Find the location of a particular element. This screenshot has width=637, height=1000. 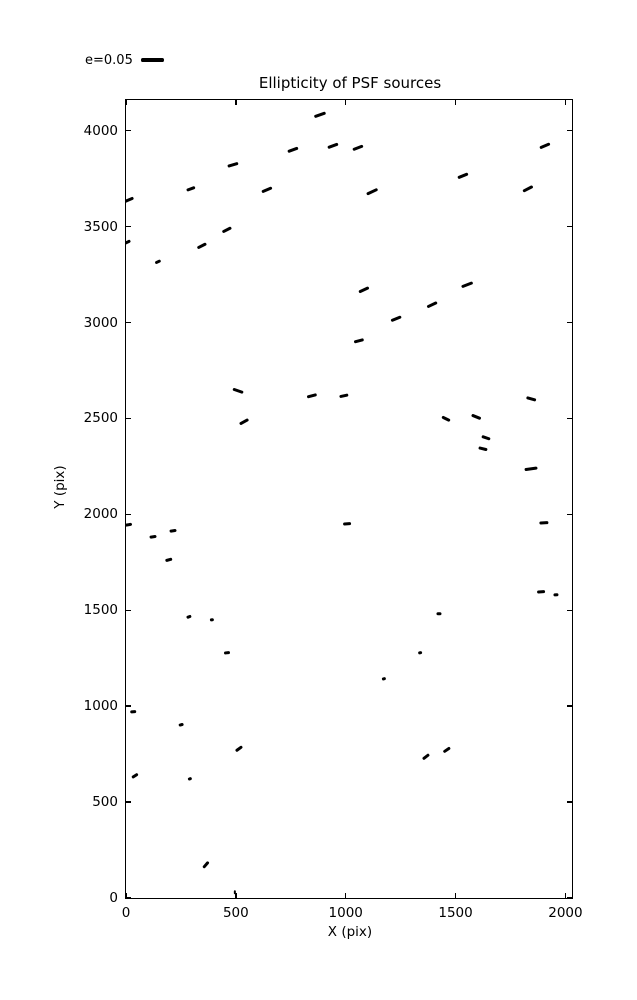

y-tick-label: 500 is located at coordinates (105, 802).